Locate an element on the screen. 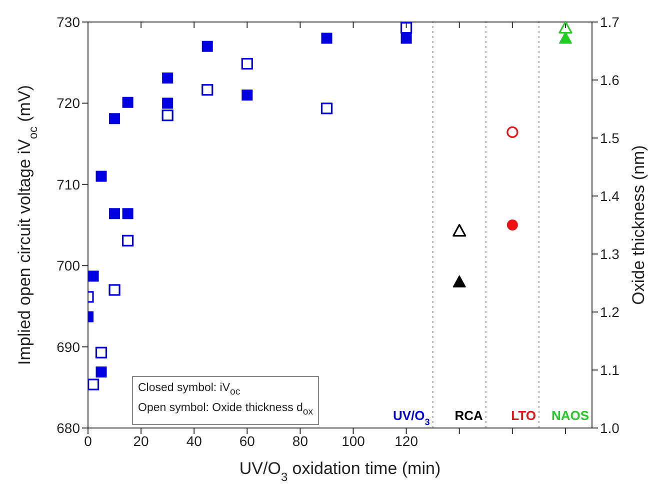 This screenshot has height=498, width=670. y-tick-label: 720 is located at coordinates (68, 103).